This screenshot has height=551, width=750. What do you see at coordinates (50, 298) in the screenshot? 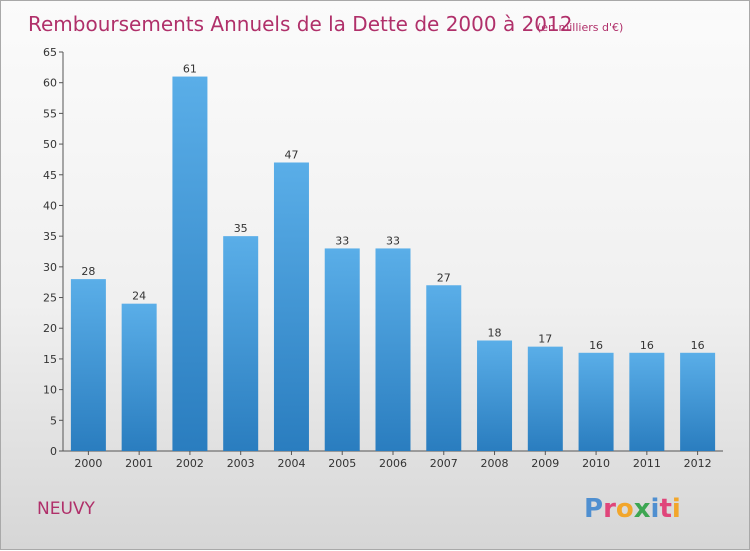
I see `y-tick-label: 25` at bounding box center [50, 298].